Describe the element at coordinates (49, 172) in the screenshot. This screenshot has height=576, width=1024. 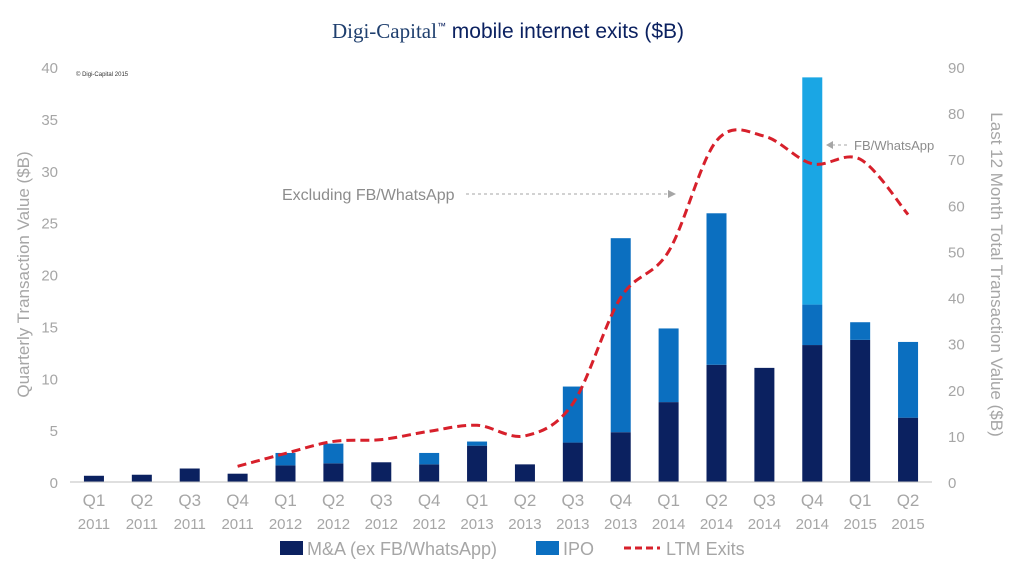
I see `y-left-tick-label: 30` at that location.